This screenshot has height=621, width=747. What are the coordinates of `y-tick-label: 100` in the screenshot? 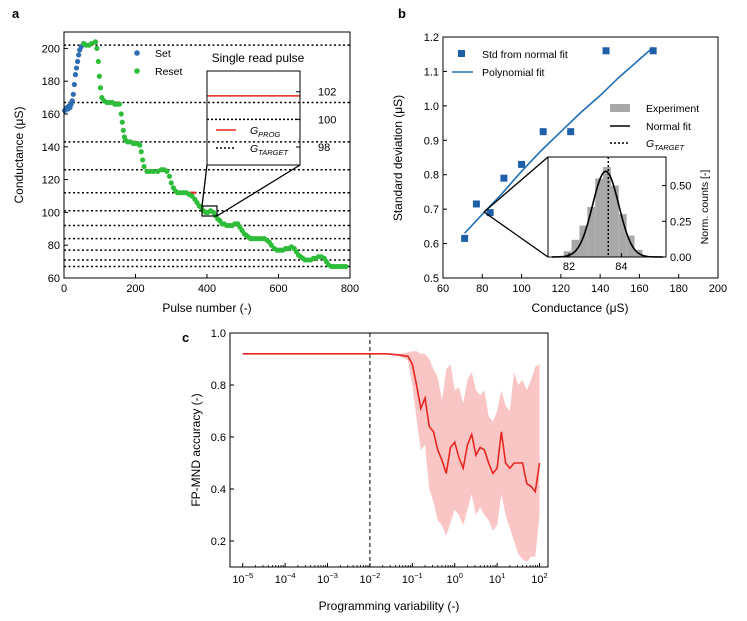 It's located at (51, 213).